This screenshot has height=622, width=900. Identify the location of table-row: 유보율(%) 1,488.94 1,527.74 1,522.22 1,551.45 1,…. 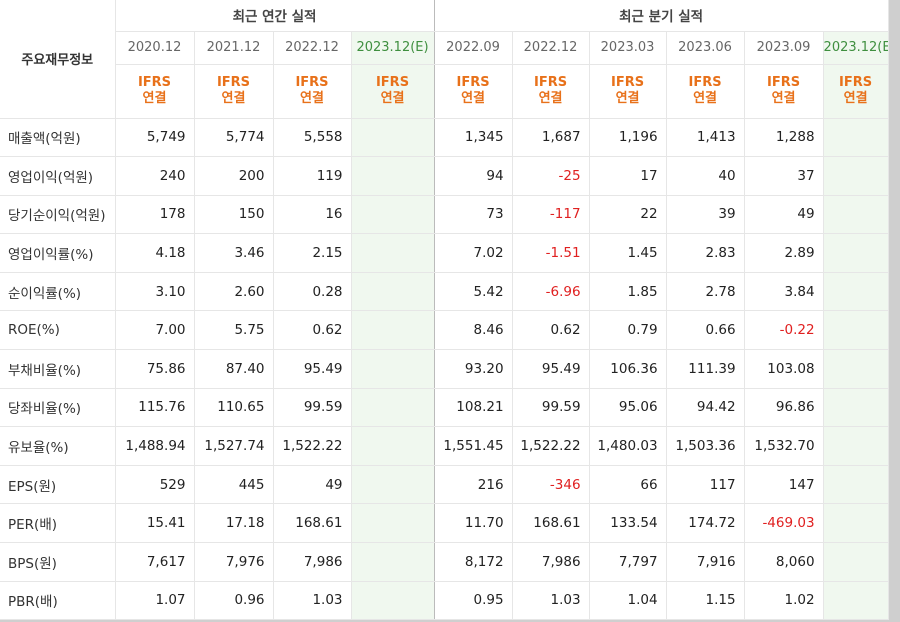
(444, 446).